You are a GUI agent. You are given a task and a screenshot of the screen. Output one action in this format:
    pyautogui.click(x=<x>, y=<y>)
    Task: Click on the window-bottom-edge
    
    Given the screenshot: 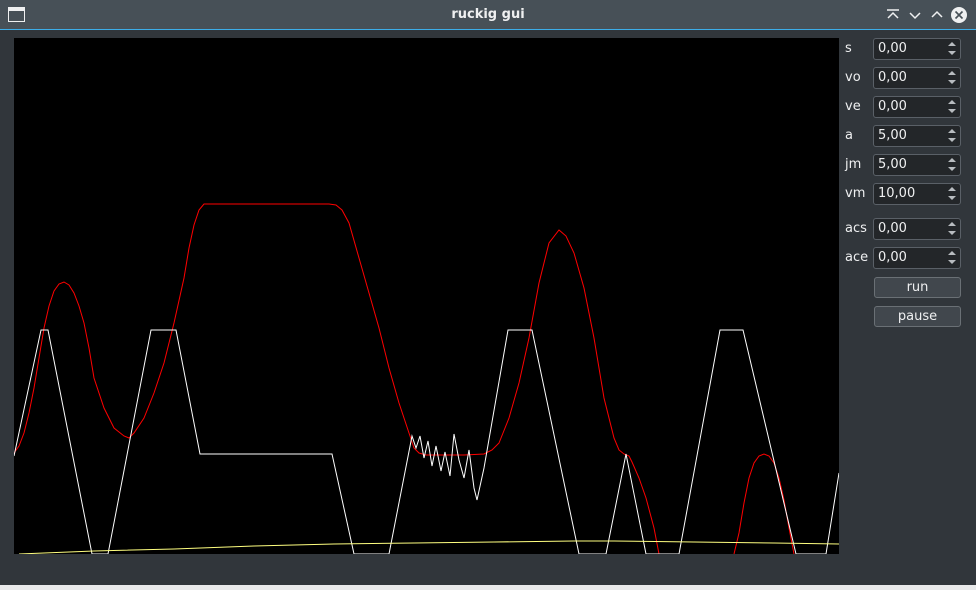 What is the action you would take?
    pyautogui.click(x=488, y=587)
    